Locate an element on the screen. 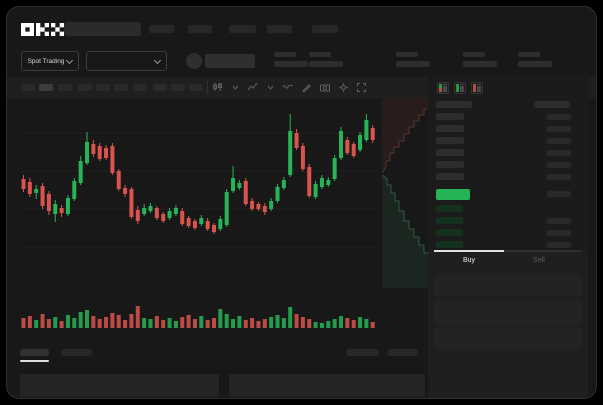  settings-icon is located at coordinates (343, 87).